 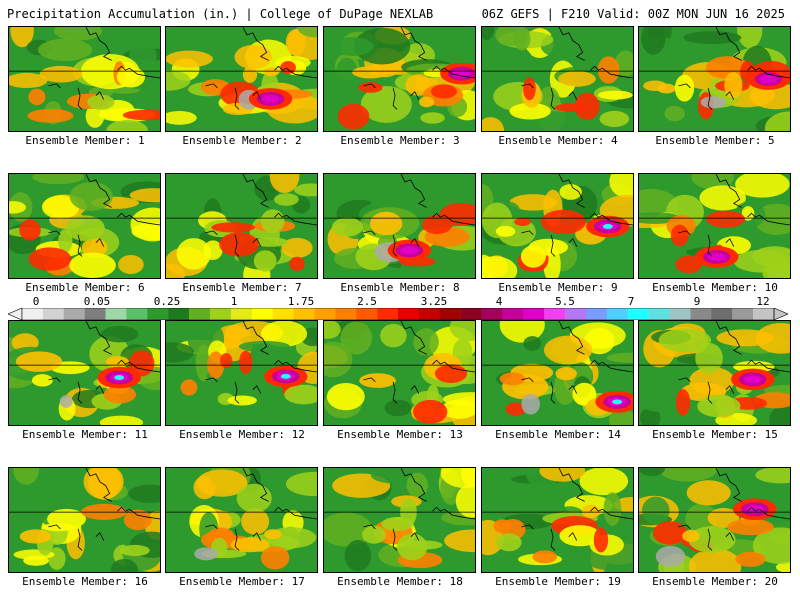 I want to click on member-caption: Ensemble Member: 6, so click(x=85, y=287).